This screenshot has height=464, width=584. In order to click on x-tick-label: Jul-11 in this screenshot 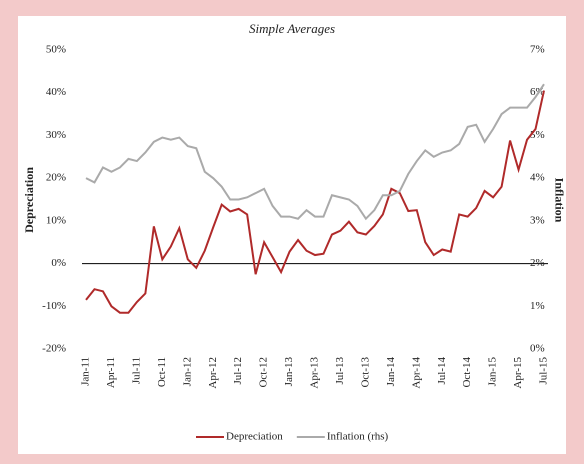, I will do `click(136, 370)`.